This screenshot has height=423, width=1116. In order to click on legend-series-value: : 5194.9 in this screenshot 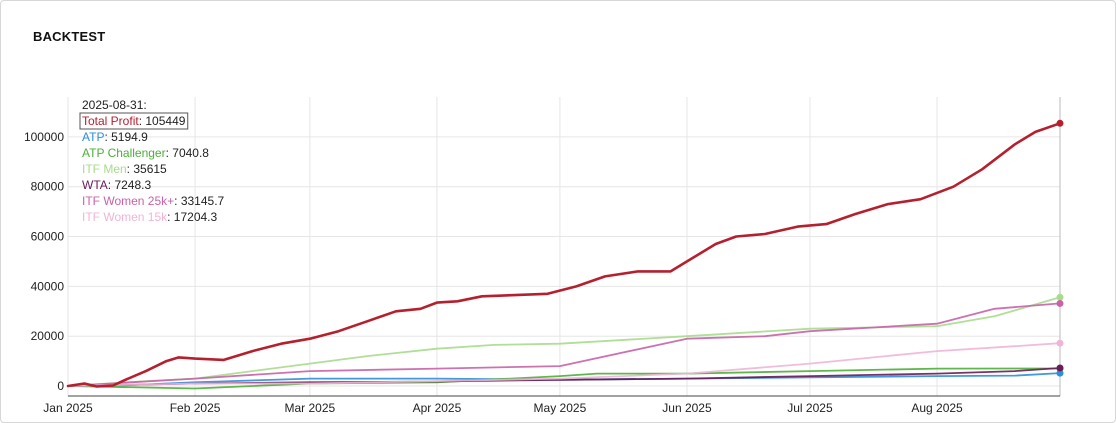, I will do `click(126, 137)`.